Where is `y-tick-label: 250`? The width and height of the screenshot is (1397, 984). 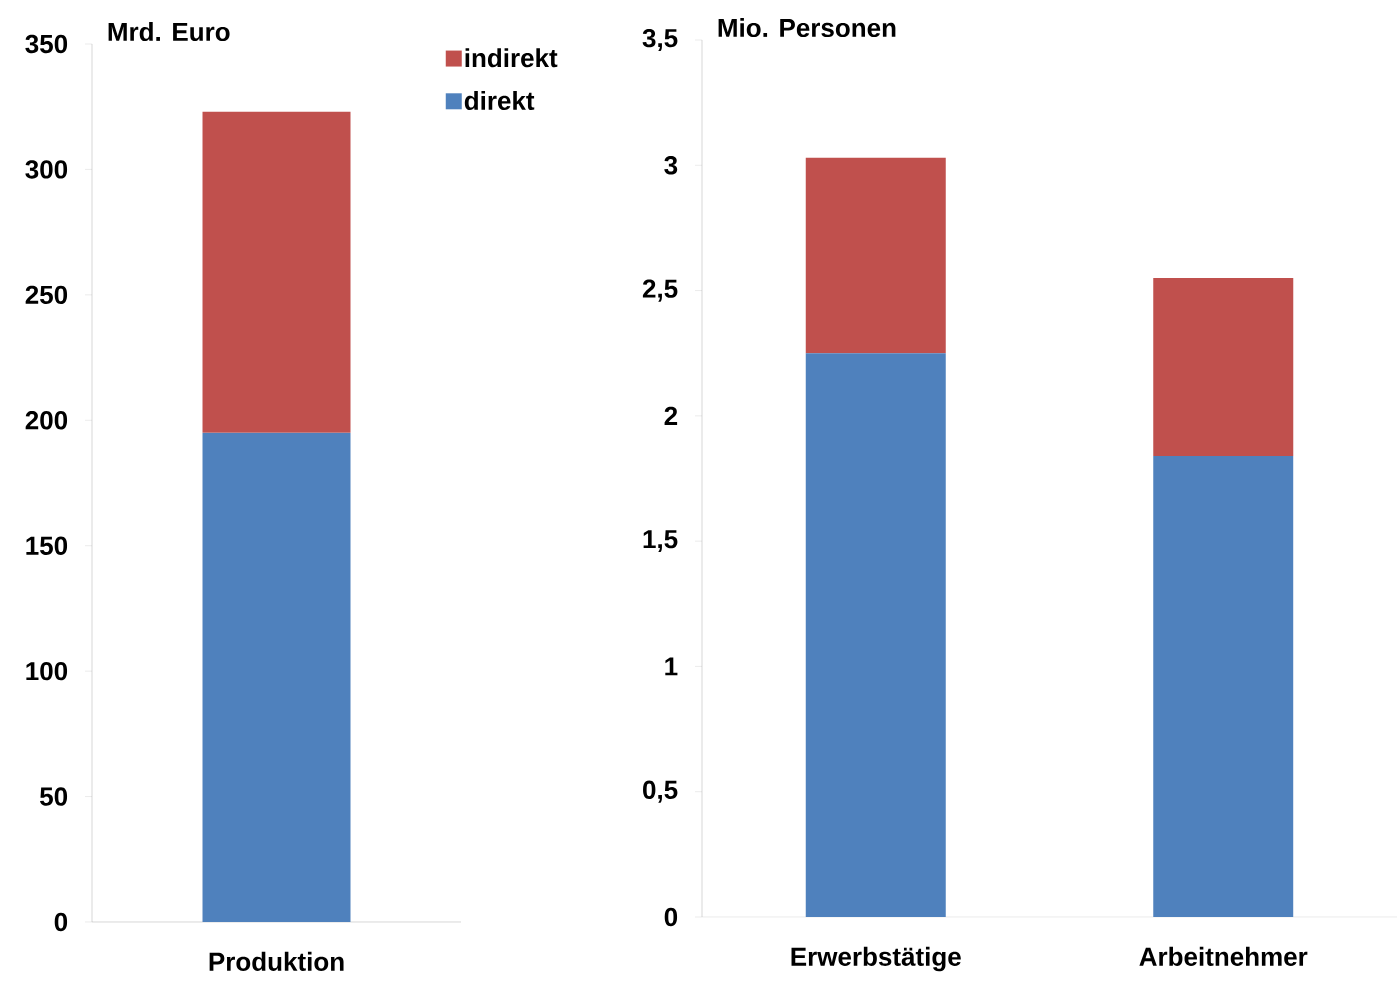 y-tick-label: 250 is located at coordinates (46, 295).